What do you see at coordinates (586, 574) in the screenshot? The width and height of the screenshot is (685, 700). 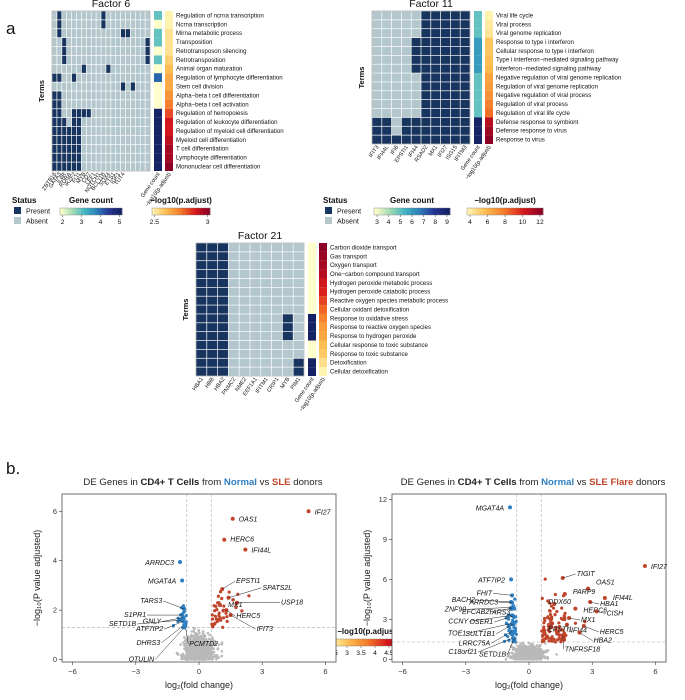 I see `gene-label: TIGIT` at bounding box center [586, 574].